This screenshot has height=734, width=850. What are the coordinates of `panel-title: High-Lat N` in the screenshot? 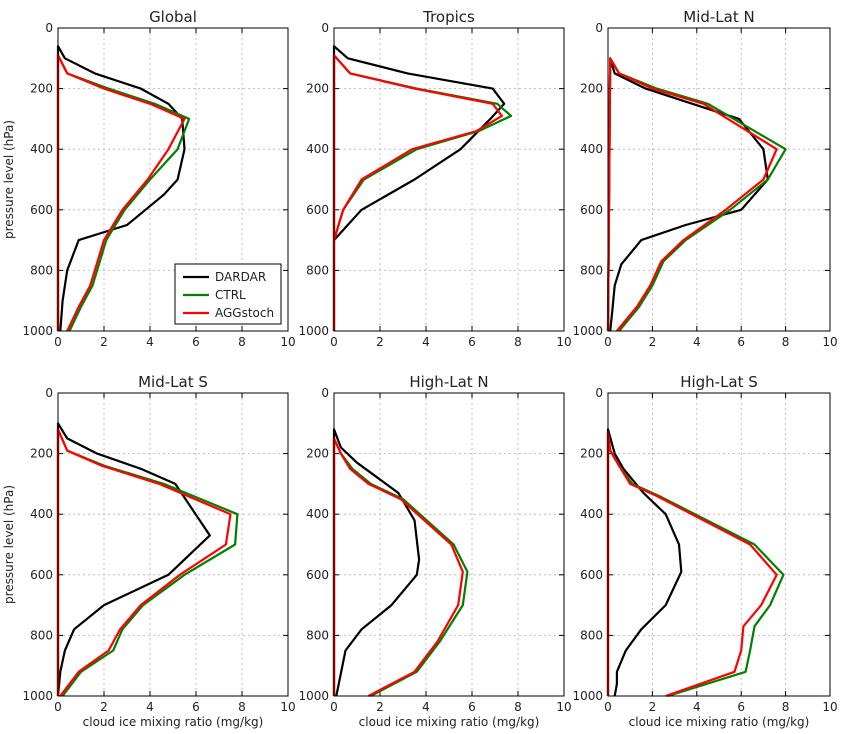 It's located at (448, 382).